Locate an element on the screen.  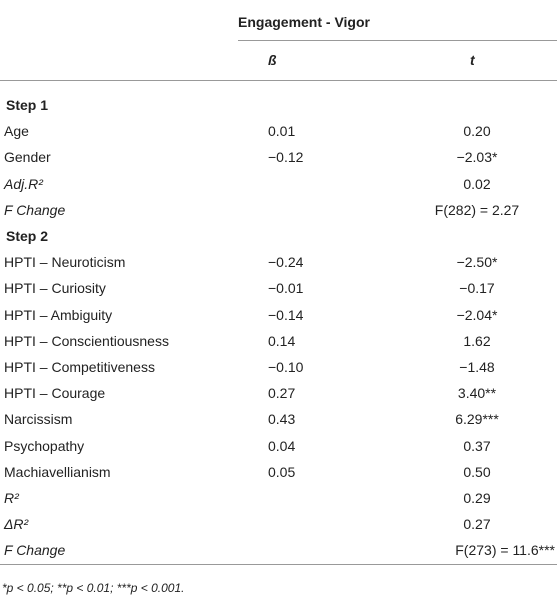
beta-cell: −0.24 is located at coordinates (286, 262).